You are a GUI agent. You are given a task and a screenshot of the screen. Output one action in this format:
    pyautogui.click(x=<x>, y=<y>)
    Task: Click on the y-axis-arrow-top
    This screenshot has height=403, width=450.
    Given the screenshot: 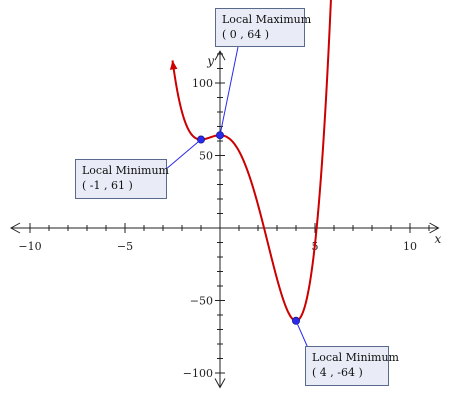 What is the action you would take?
    pyautogui.click(x=220, y=55)
    